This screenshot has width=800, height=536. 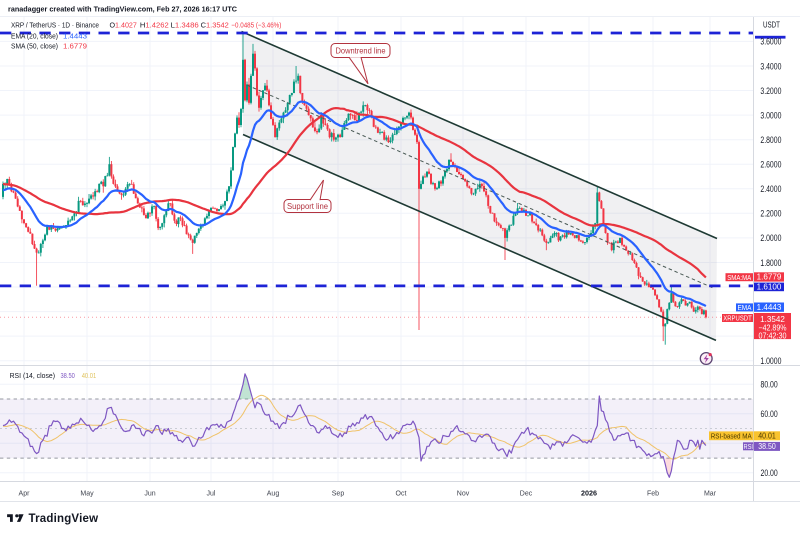 What do you see at coordinates (769, 287) in the screenshot?
I see `svg-text: 1.6100` at bounding box center [769, 287].